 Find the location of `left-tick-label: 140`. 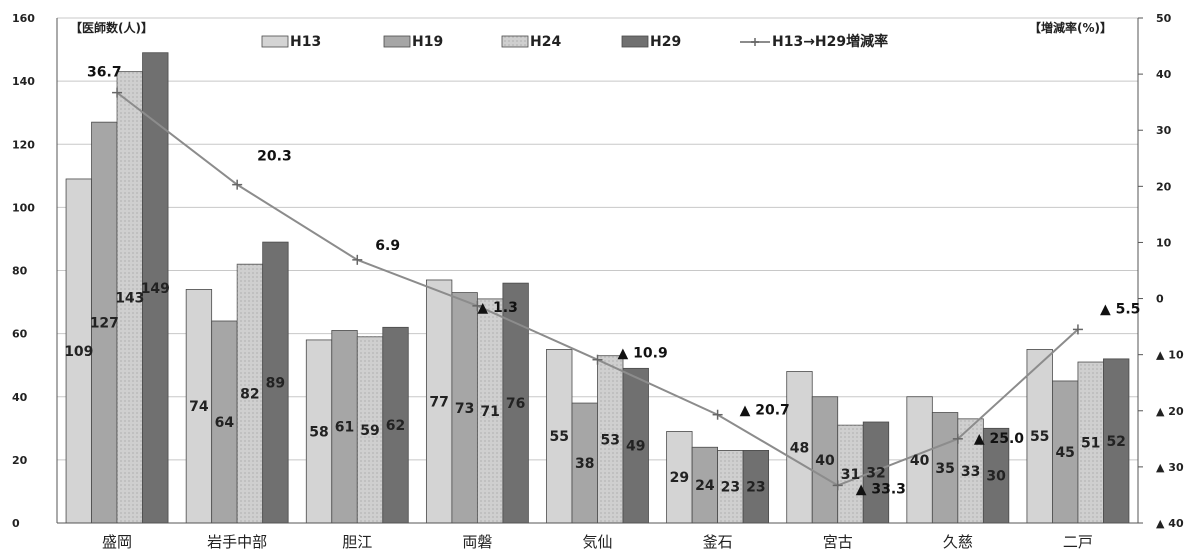

left-tick-label: 140 is located at coordinates (23, 81).